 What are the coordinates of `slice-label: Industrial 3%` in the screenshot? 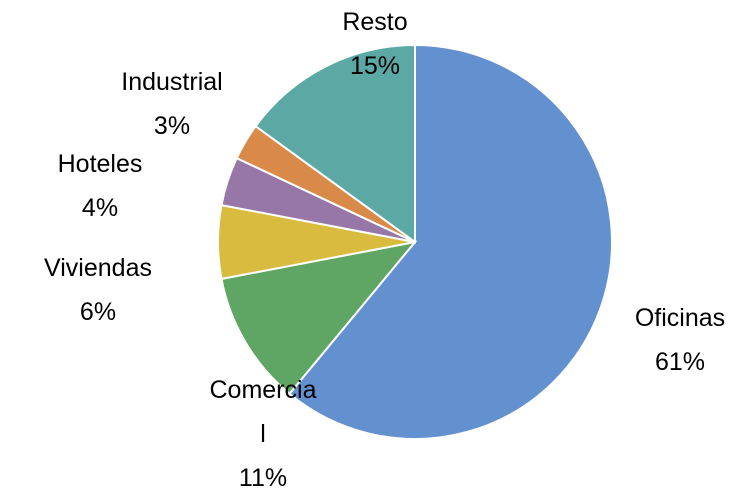 It's located at (171, 104).